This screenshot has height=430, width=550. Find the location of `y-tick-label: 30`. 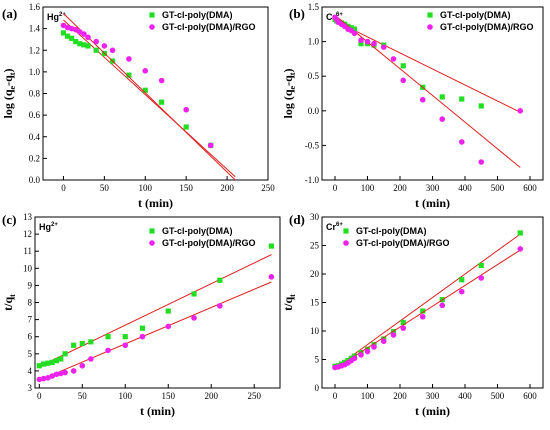

y-tick-label: 30 is located at coordinates (315, 217).